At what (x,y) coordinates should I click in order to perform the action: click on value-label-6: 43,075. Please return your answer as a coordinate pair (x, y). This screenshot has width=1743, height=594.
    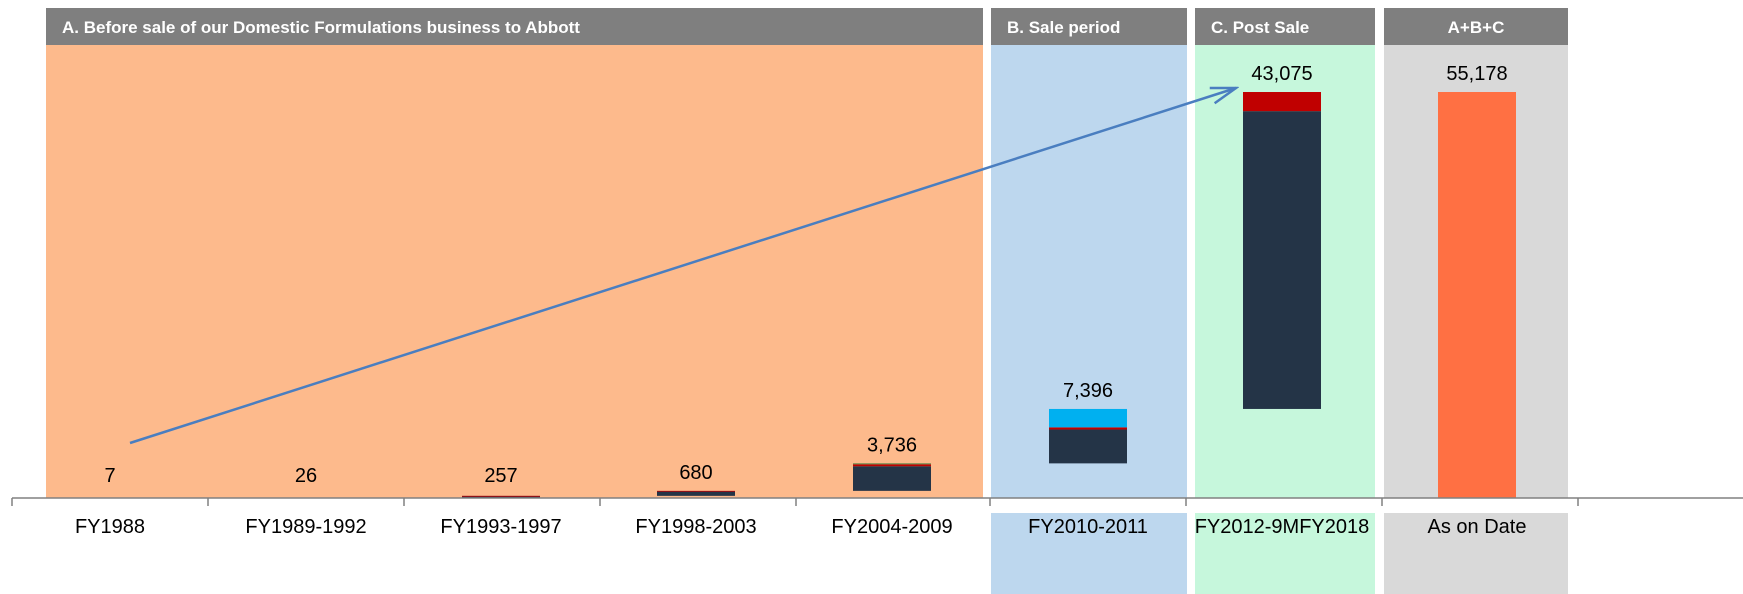
    Looking at the image, I should click on (1281, 74).